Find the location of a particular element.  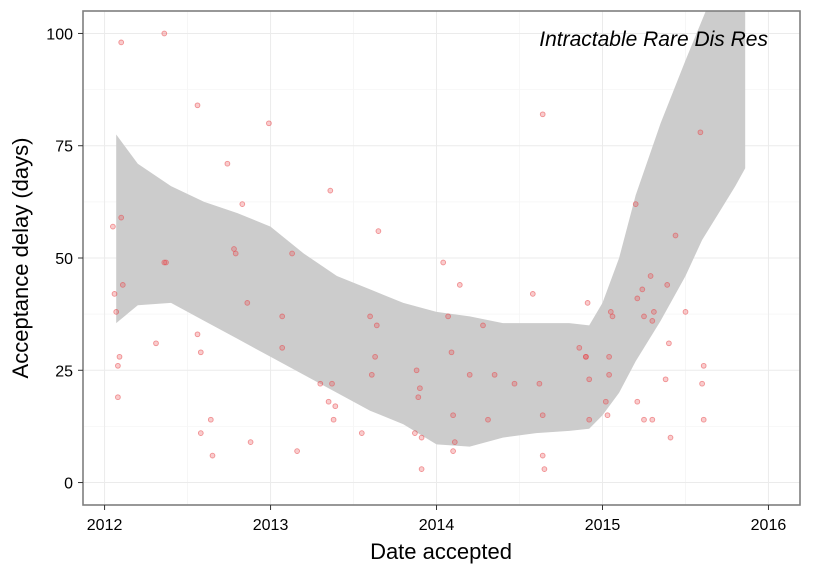

x-tick-label: 2016 is located at coordinates (769, 525).